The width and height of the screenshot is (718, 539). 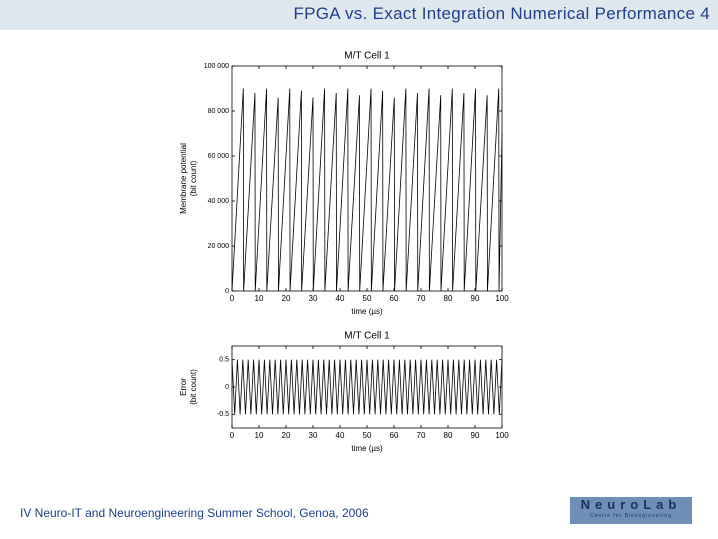 I want to click on logo-name: NeuroLab, so click(x=631, y=504).